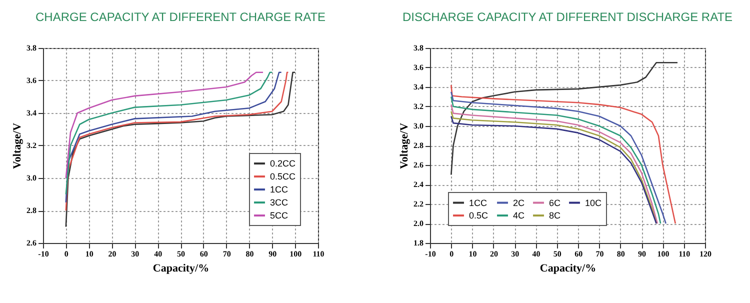 The height and width of the screenshot is (303, 750). What do you see at coordinates (555, 203) in the screenshot?
I see `legend-label: 6C` at bounding box center [555, 203].